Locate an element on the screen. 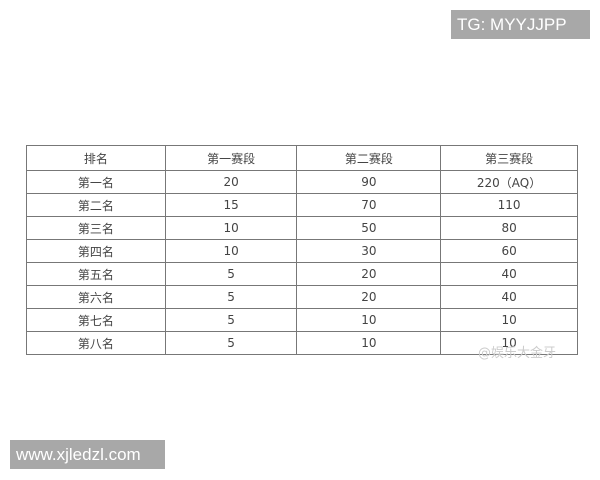  column-header: 第二赛段 is located at coordinates (369, 158).